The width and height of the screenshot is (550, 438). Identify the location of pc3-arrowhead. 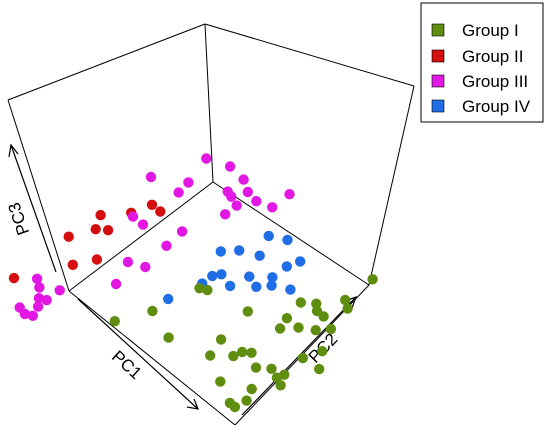
(13, 150).